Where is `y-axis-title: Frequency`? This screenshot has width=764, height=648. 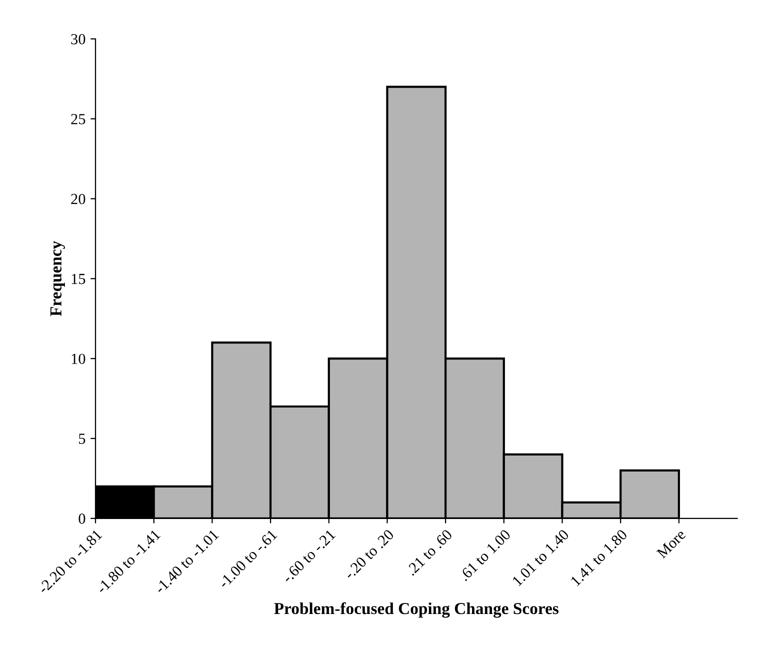
y-axis-title: Frequency is located at coordinates (57, 278).